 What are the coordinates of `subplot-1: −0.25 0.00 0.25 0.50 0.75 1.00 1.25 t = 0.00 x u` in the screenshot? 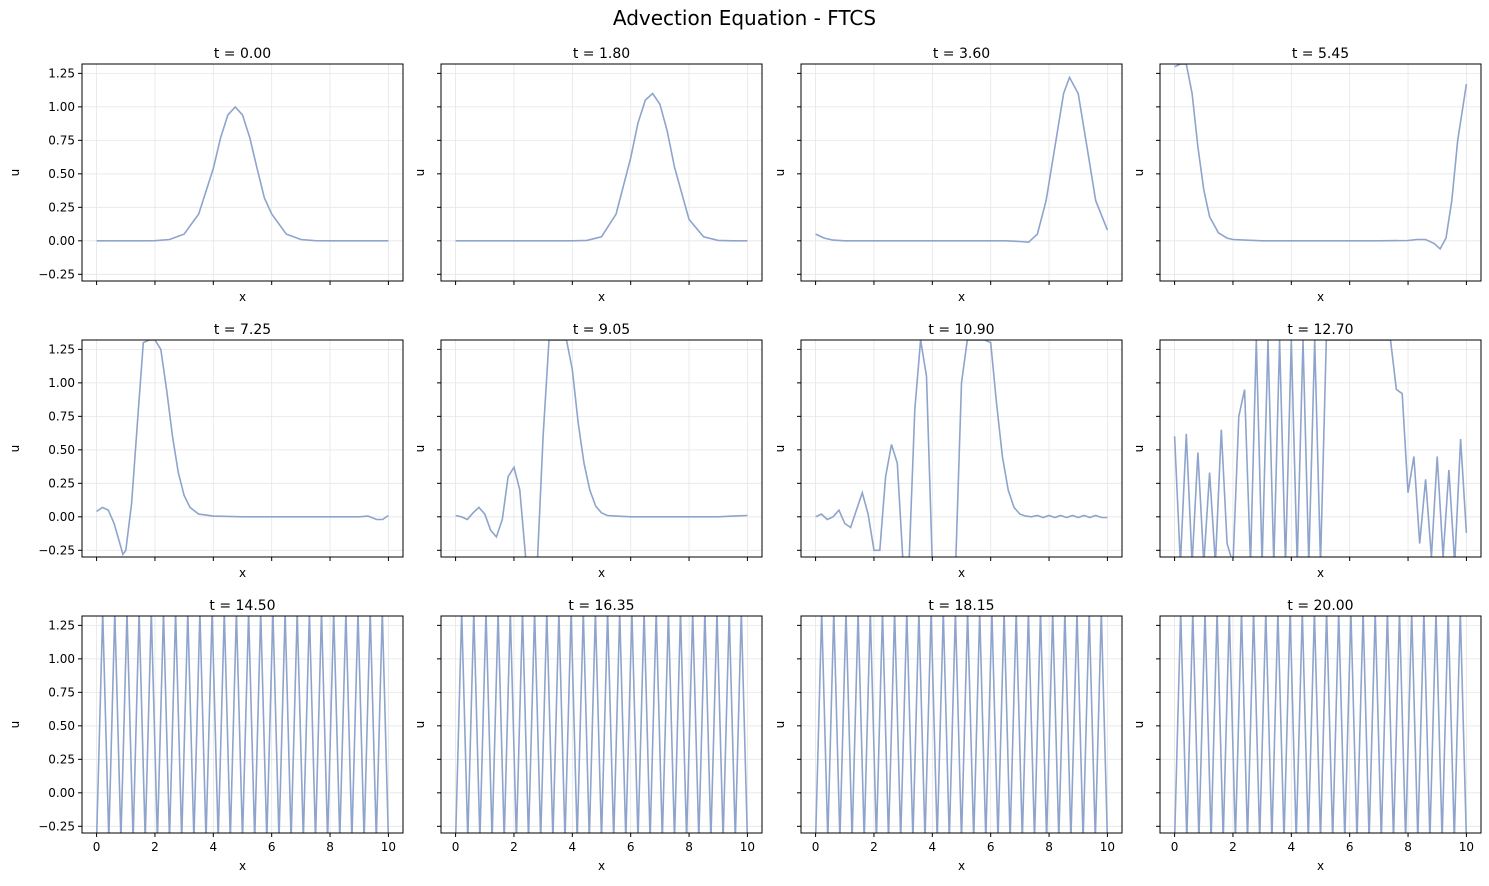 It's located at (206, 175).